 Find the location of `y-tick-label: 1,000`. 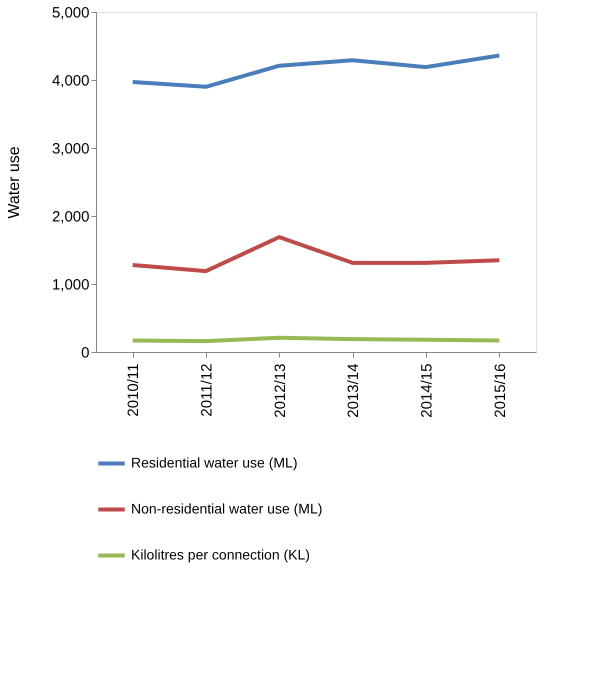

y-tick-label: 1,000 is located at coordinates (71, 285).